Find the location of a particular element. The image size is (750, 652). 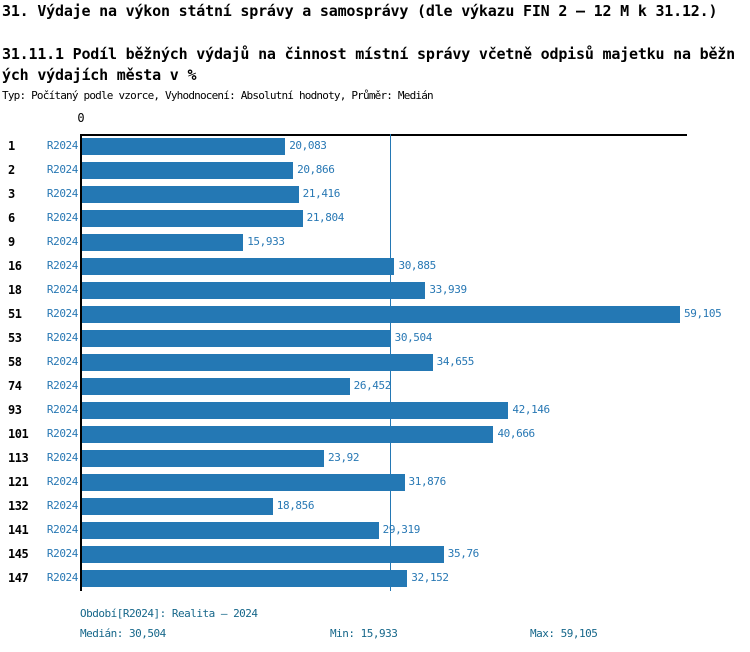

chart-row: 121 R2024 31,876 is located at coordinates (375, 482).